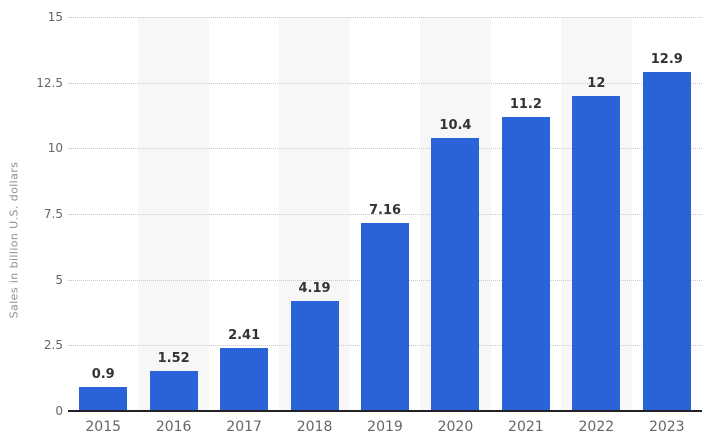 This screenshot has width=711, height=441. What do you see at coordinates (53, 214) in the screenshot?
I see `y-tick-label-7.5: 7.5` at bounding box center [53, 214].